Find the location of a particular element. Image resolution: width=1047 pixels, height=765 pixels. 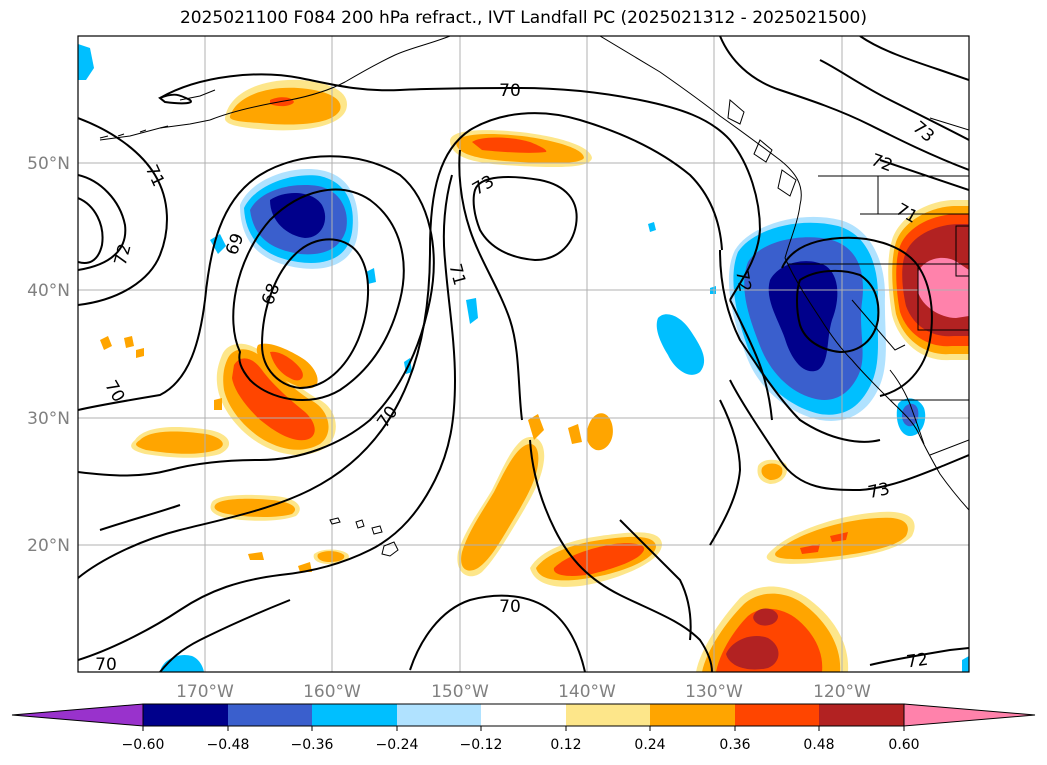

colorbar-tick-label: 0.36 is located at coordinates (734, 745).